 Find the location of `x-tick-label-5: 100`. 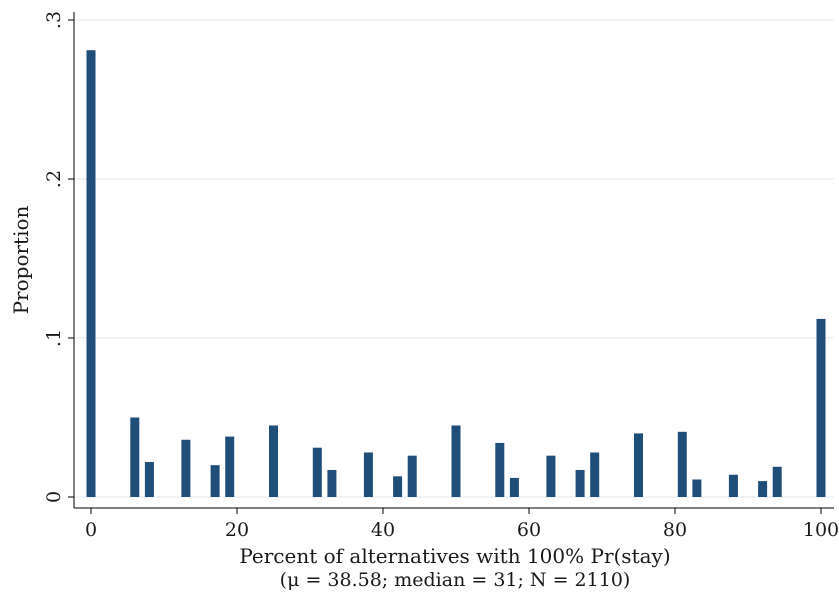

x-tick-label-5: 100 is located at coordinates (821, 530).